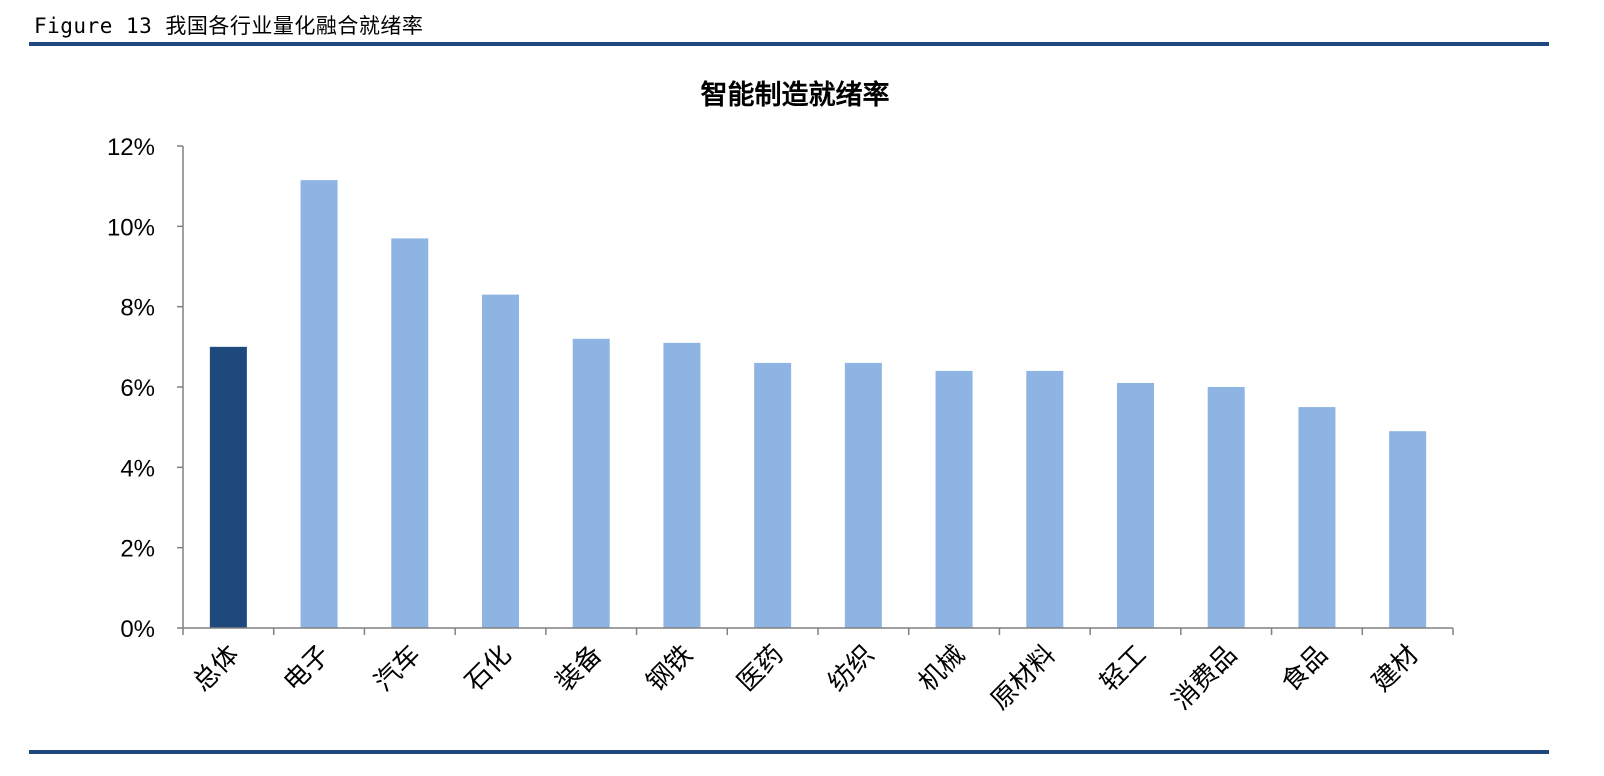 The height and width of the screenshot is (776, 1604). Describe the element at coordinates (131, 227) in the screenshot. I see `y-tick-label-6: 10%` at that location.